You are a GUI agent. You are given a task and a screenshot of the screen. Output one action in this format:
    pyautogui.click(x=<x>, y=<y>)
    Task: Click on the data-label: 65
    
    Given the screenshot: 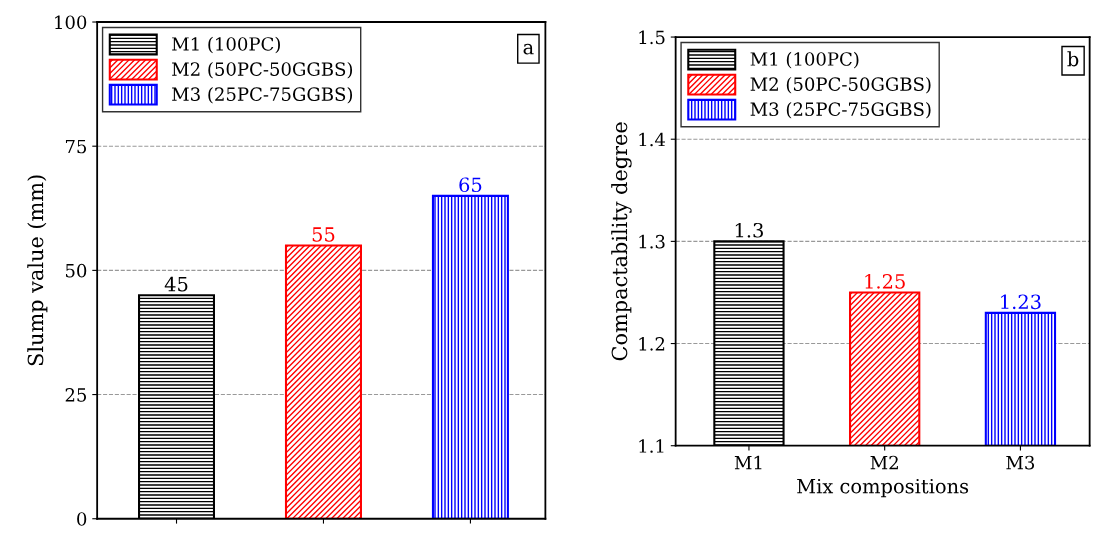 What is the action you would take?
    pyautogui.click(x=470, y=185)
    